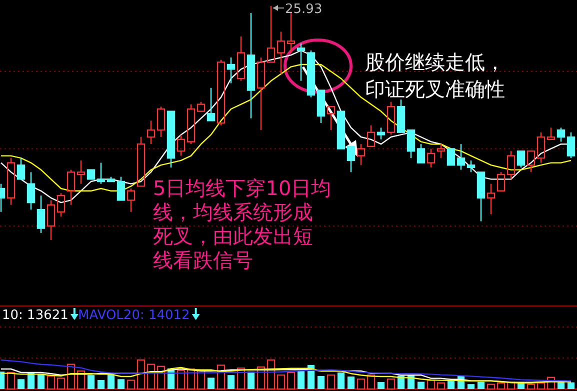 The height and width of the screenshot is (391, 577). Describe the element at coordinates (242, 224) in the screenshot. I see `annotation: 5日均线下穿10日均线，均线系统形成死叉，由此发出短线看跌信号` at that location.